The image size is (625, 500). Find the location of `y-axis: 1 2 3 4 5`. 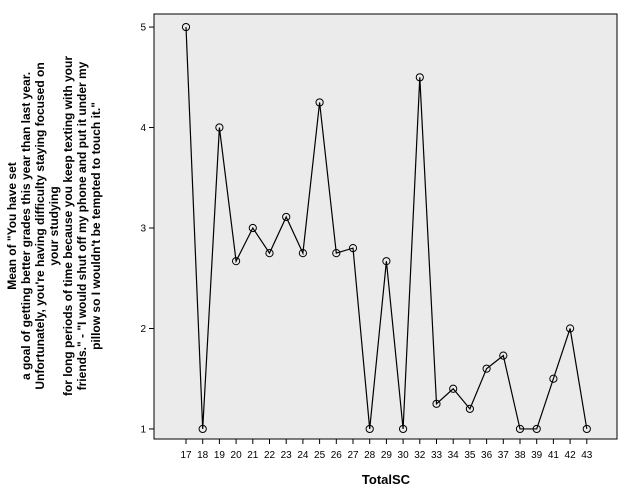

y-axis: 1 2 3 4 5 is located at coordinates (147, 229).